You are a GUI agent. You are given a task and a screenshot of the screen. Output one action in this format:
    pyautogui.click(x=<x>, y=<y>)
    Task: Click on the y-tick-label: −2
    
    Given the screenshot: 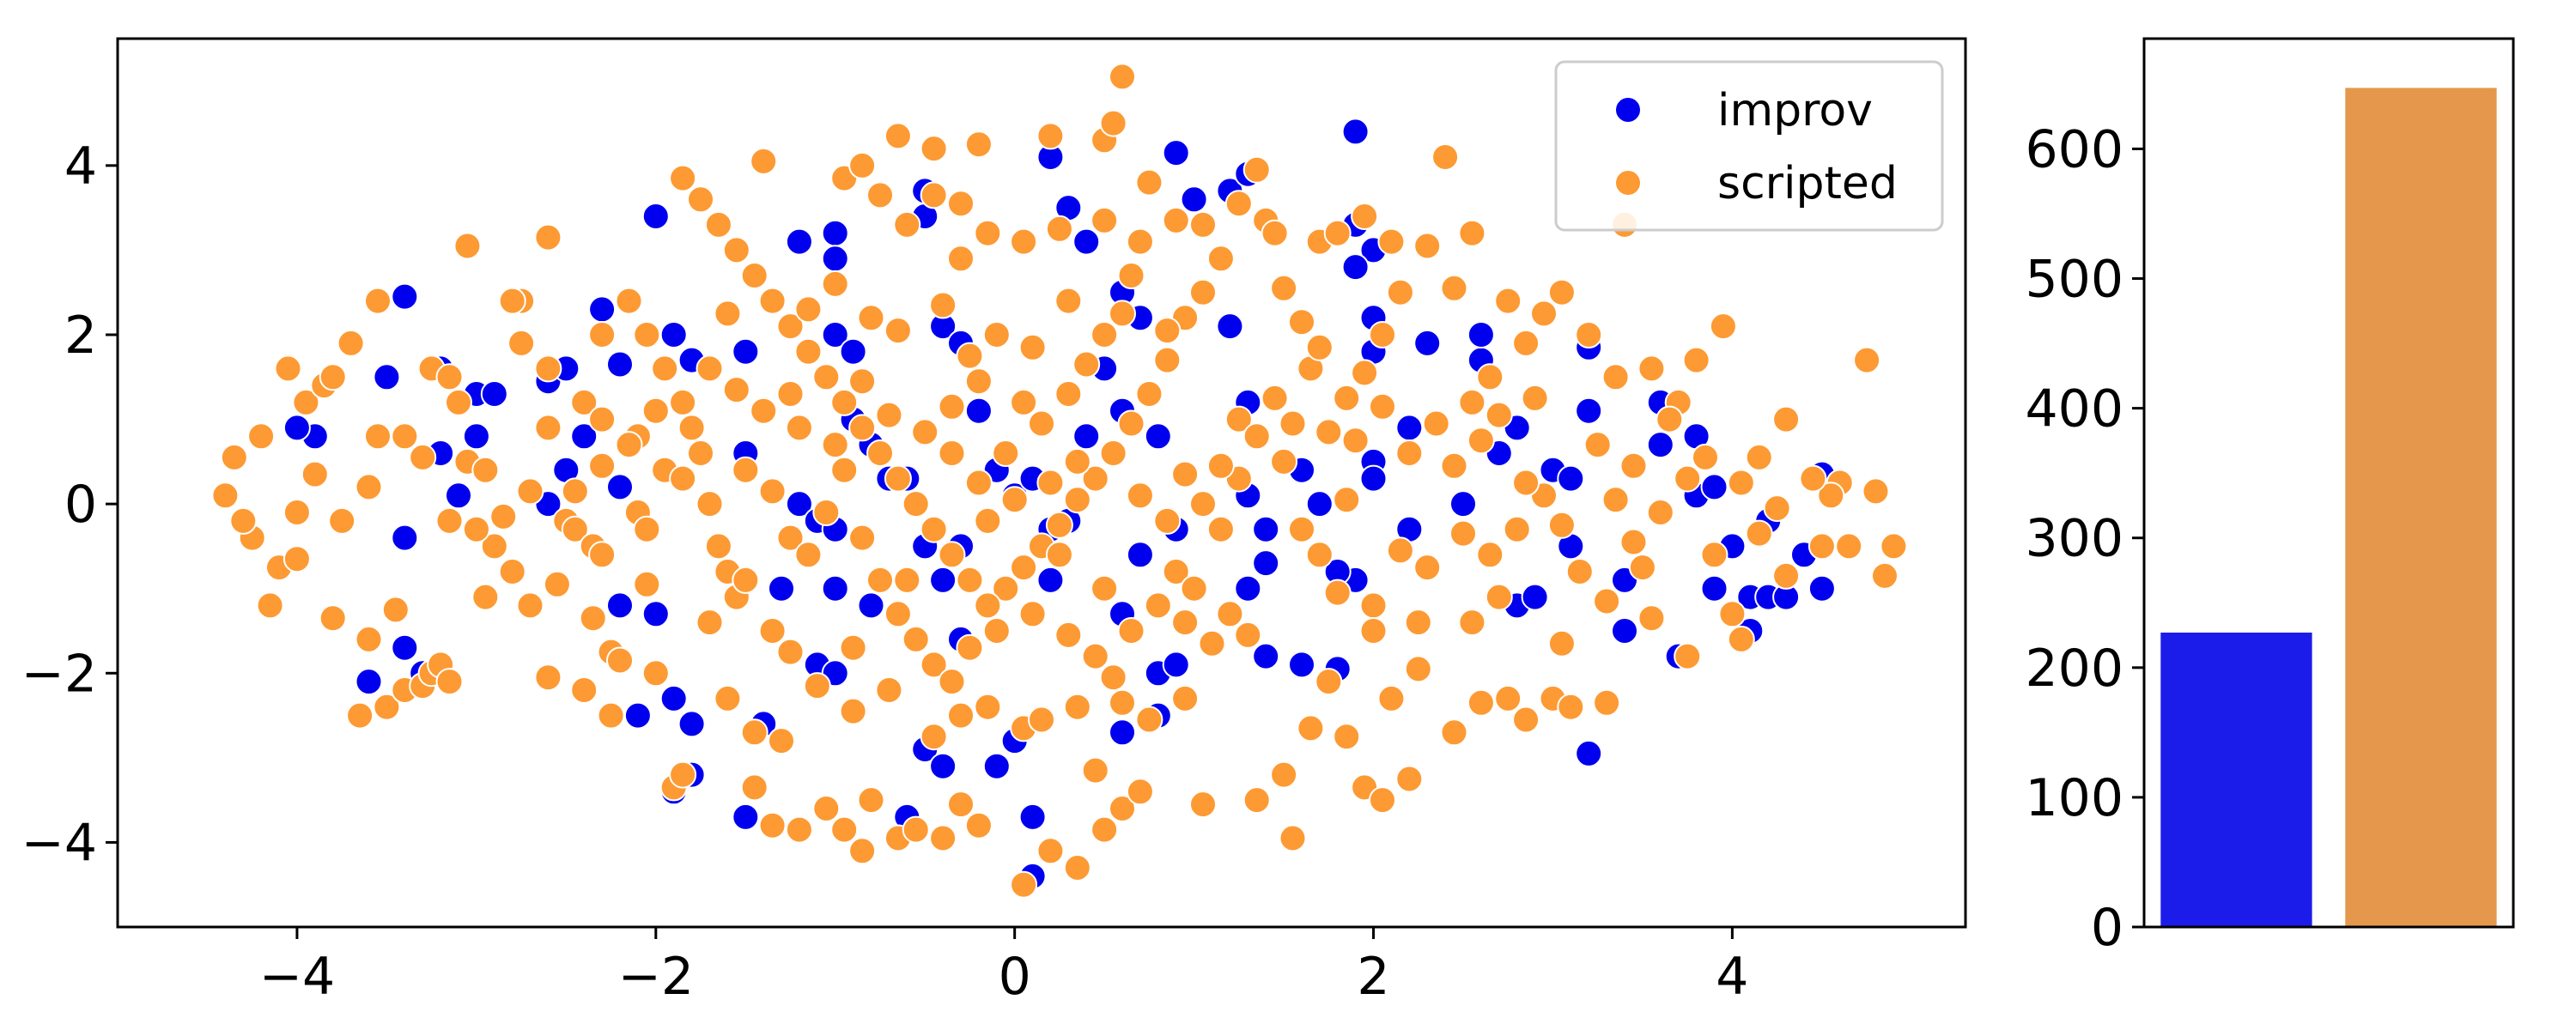 What is the action you would take?
    pyautogui.click(x=59, y=674)
    